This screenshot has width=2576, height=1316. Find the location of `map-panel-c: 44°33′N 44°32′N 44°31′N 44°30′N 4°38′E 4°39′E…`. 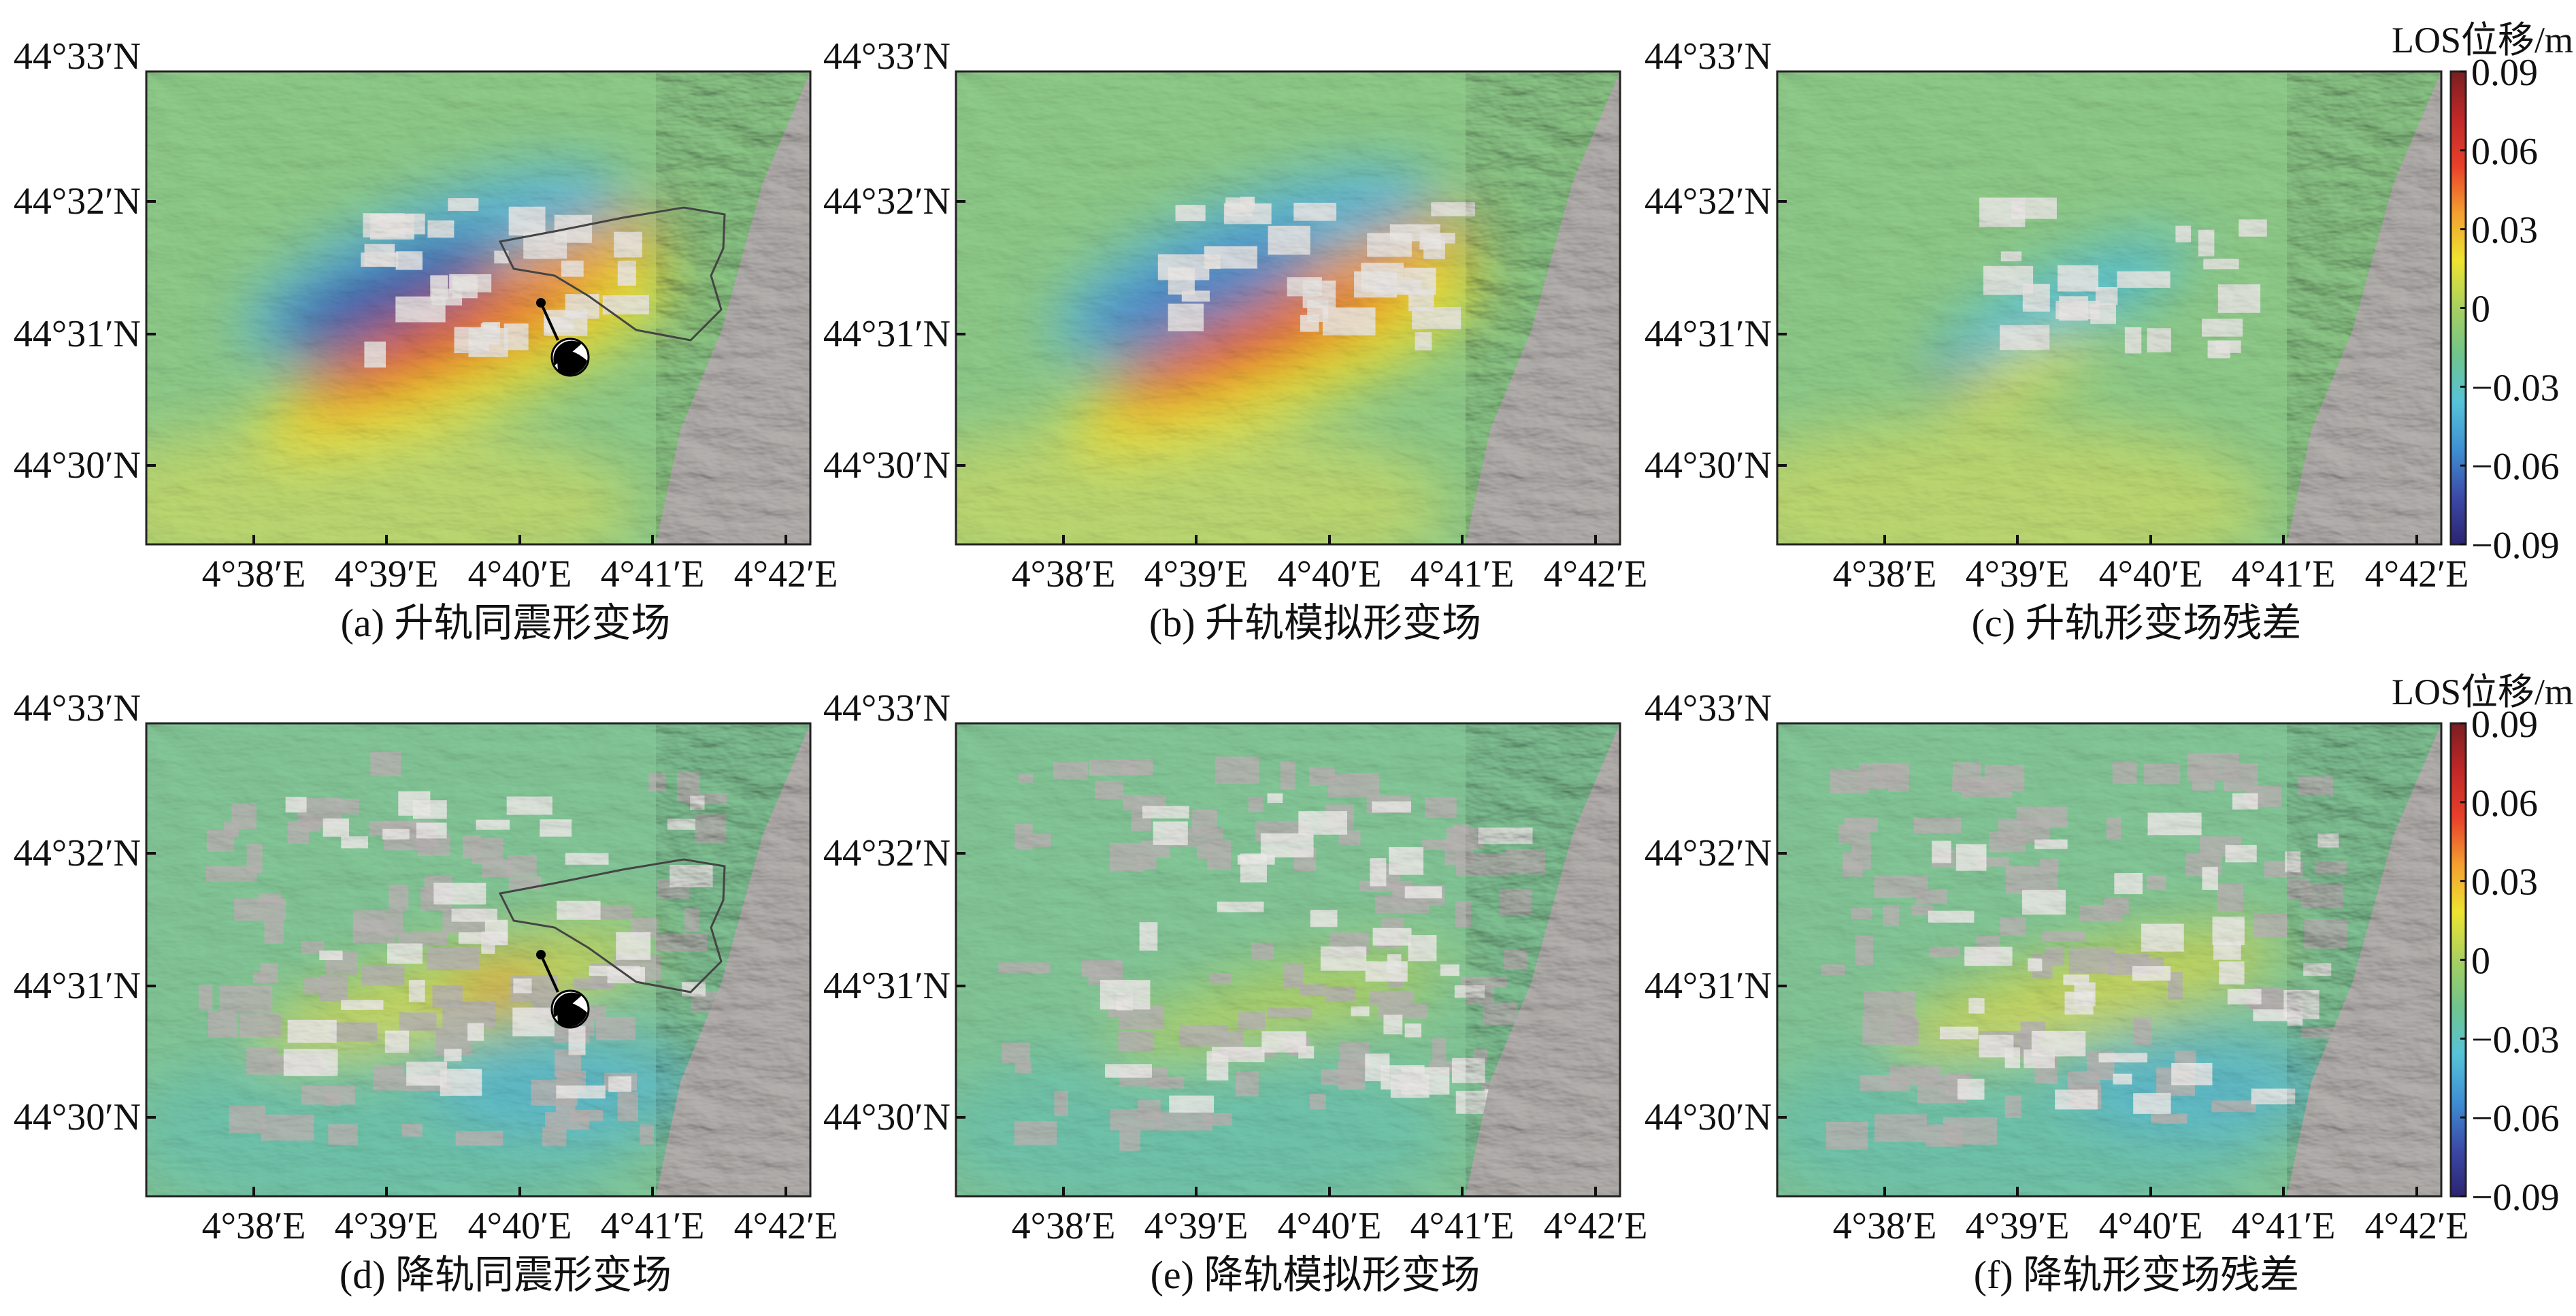

map-panel-c: 44°33′N 44°32′N 44°31′N 44°30′N 4°38′E 4°39′E… is located at coordinates (2057, 340).